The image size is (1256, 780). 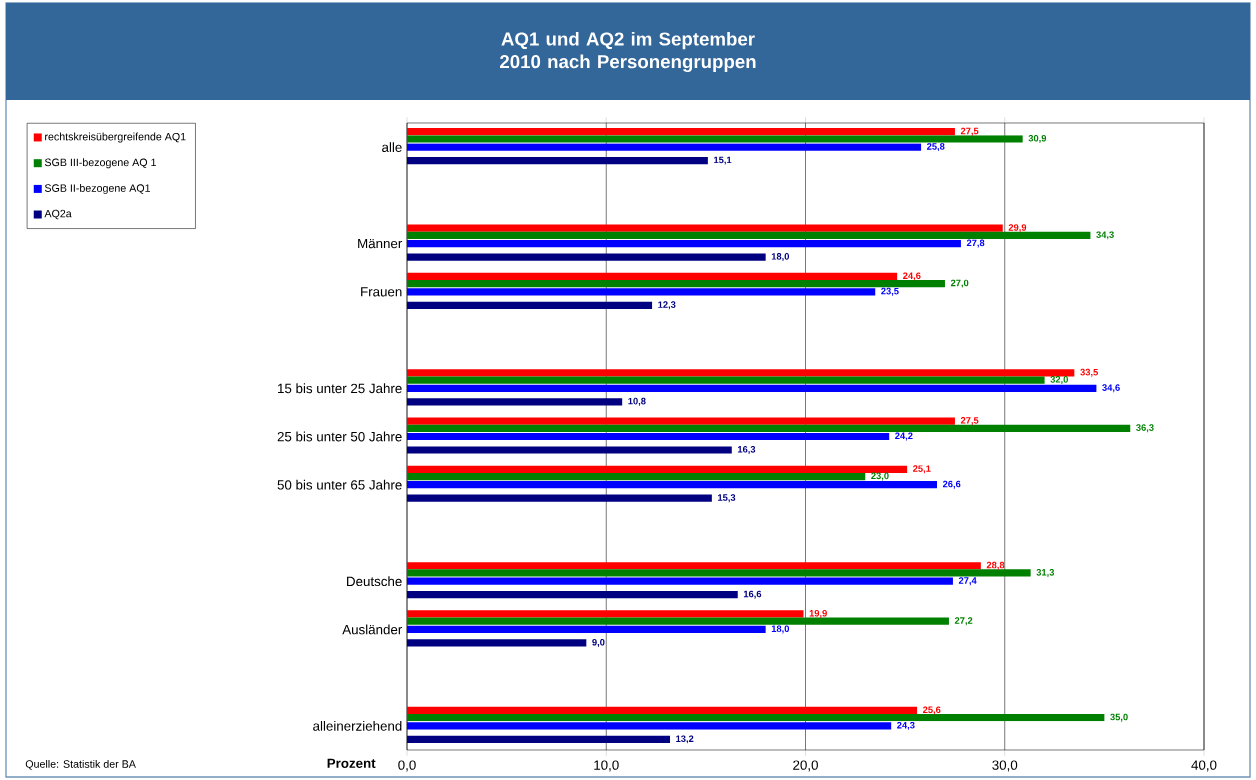 What do you see at coordinates (380, 243) in the screenshot?
I see `y-tick-label: Männer` at bounding box center [380, 243].